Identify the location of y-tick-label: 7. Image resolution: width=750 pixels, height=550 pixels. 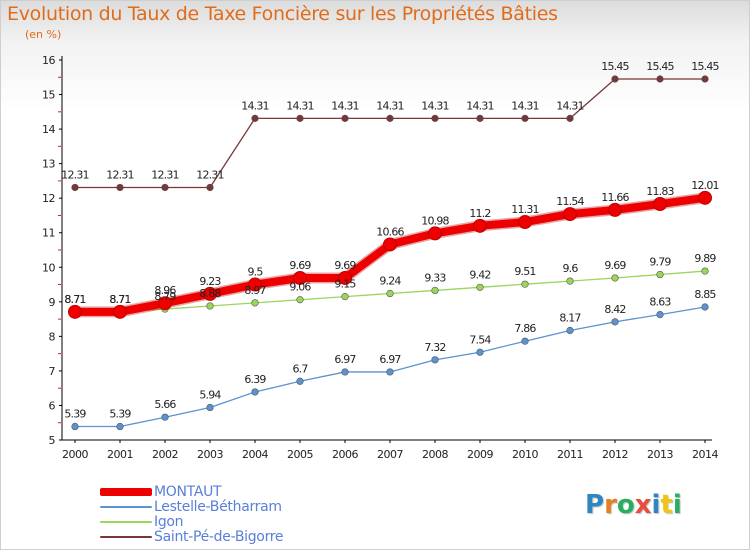
(52, 371).